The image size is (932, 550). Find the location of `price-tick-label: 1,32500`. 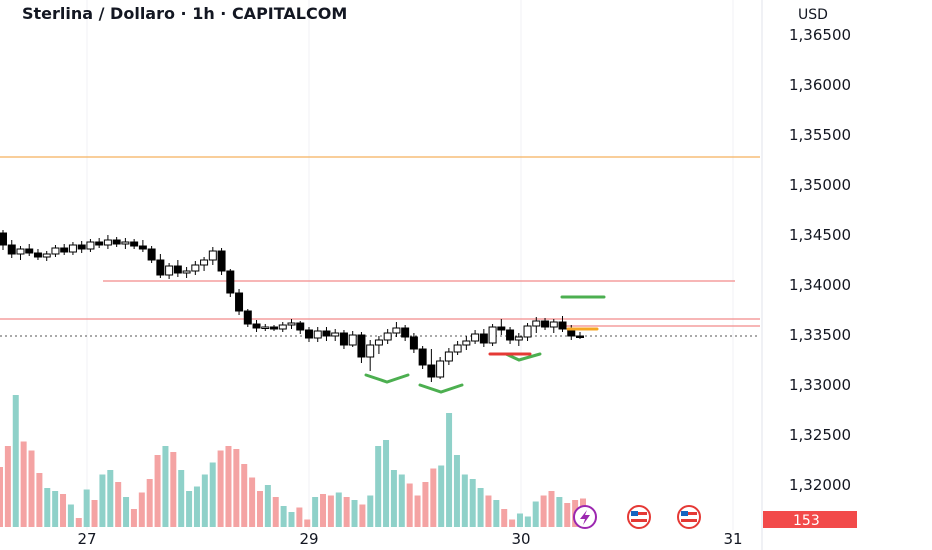

price-tick-label: 1,32500 is located at coordinates (820, 435).